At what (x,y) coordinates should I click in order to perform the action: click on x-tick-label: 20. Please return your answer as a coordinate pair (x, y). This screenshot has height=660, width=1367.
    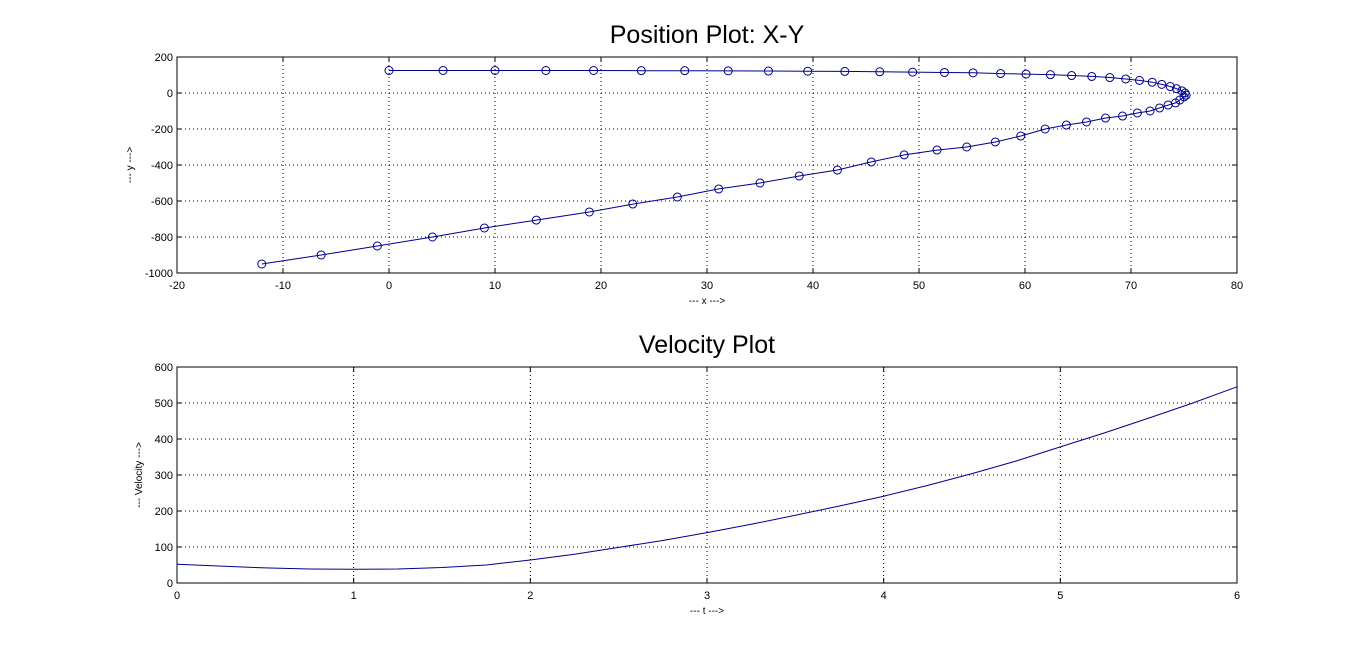
    Looking at the image, I should click on (601, 286).